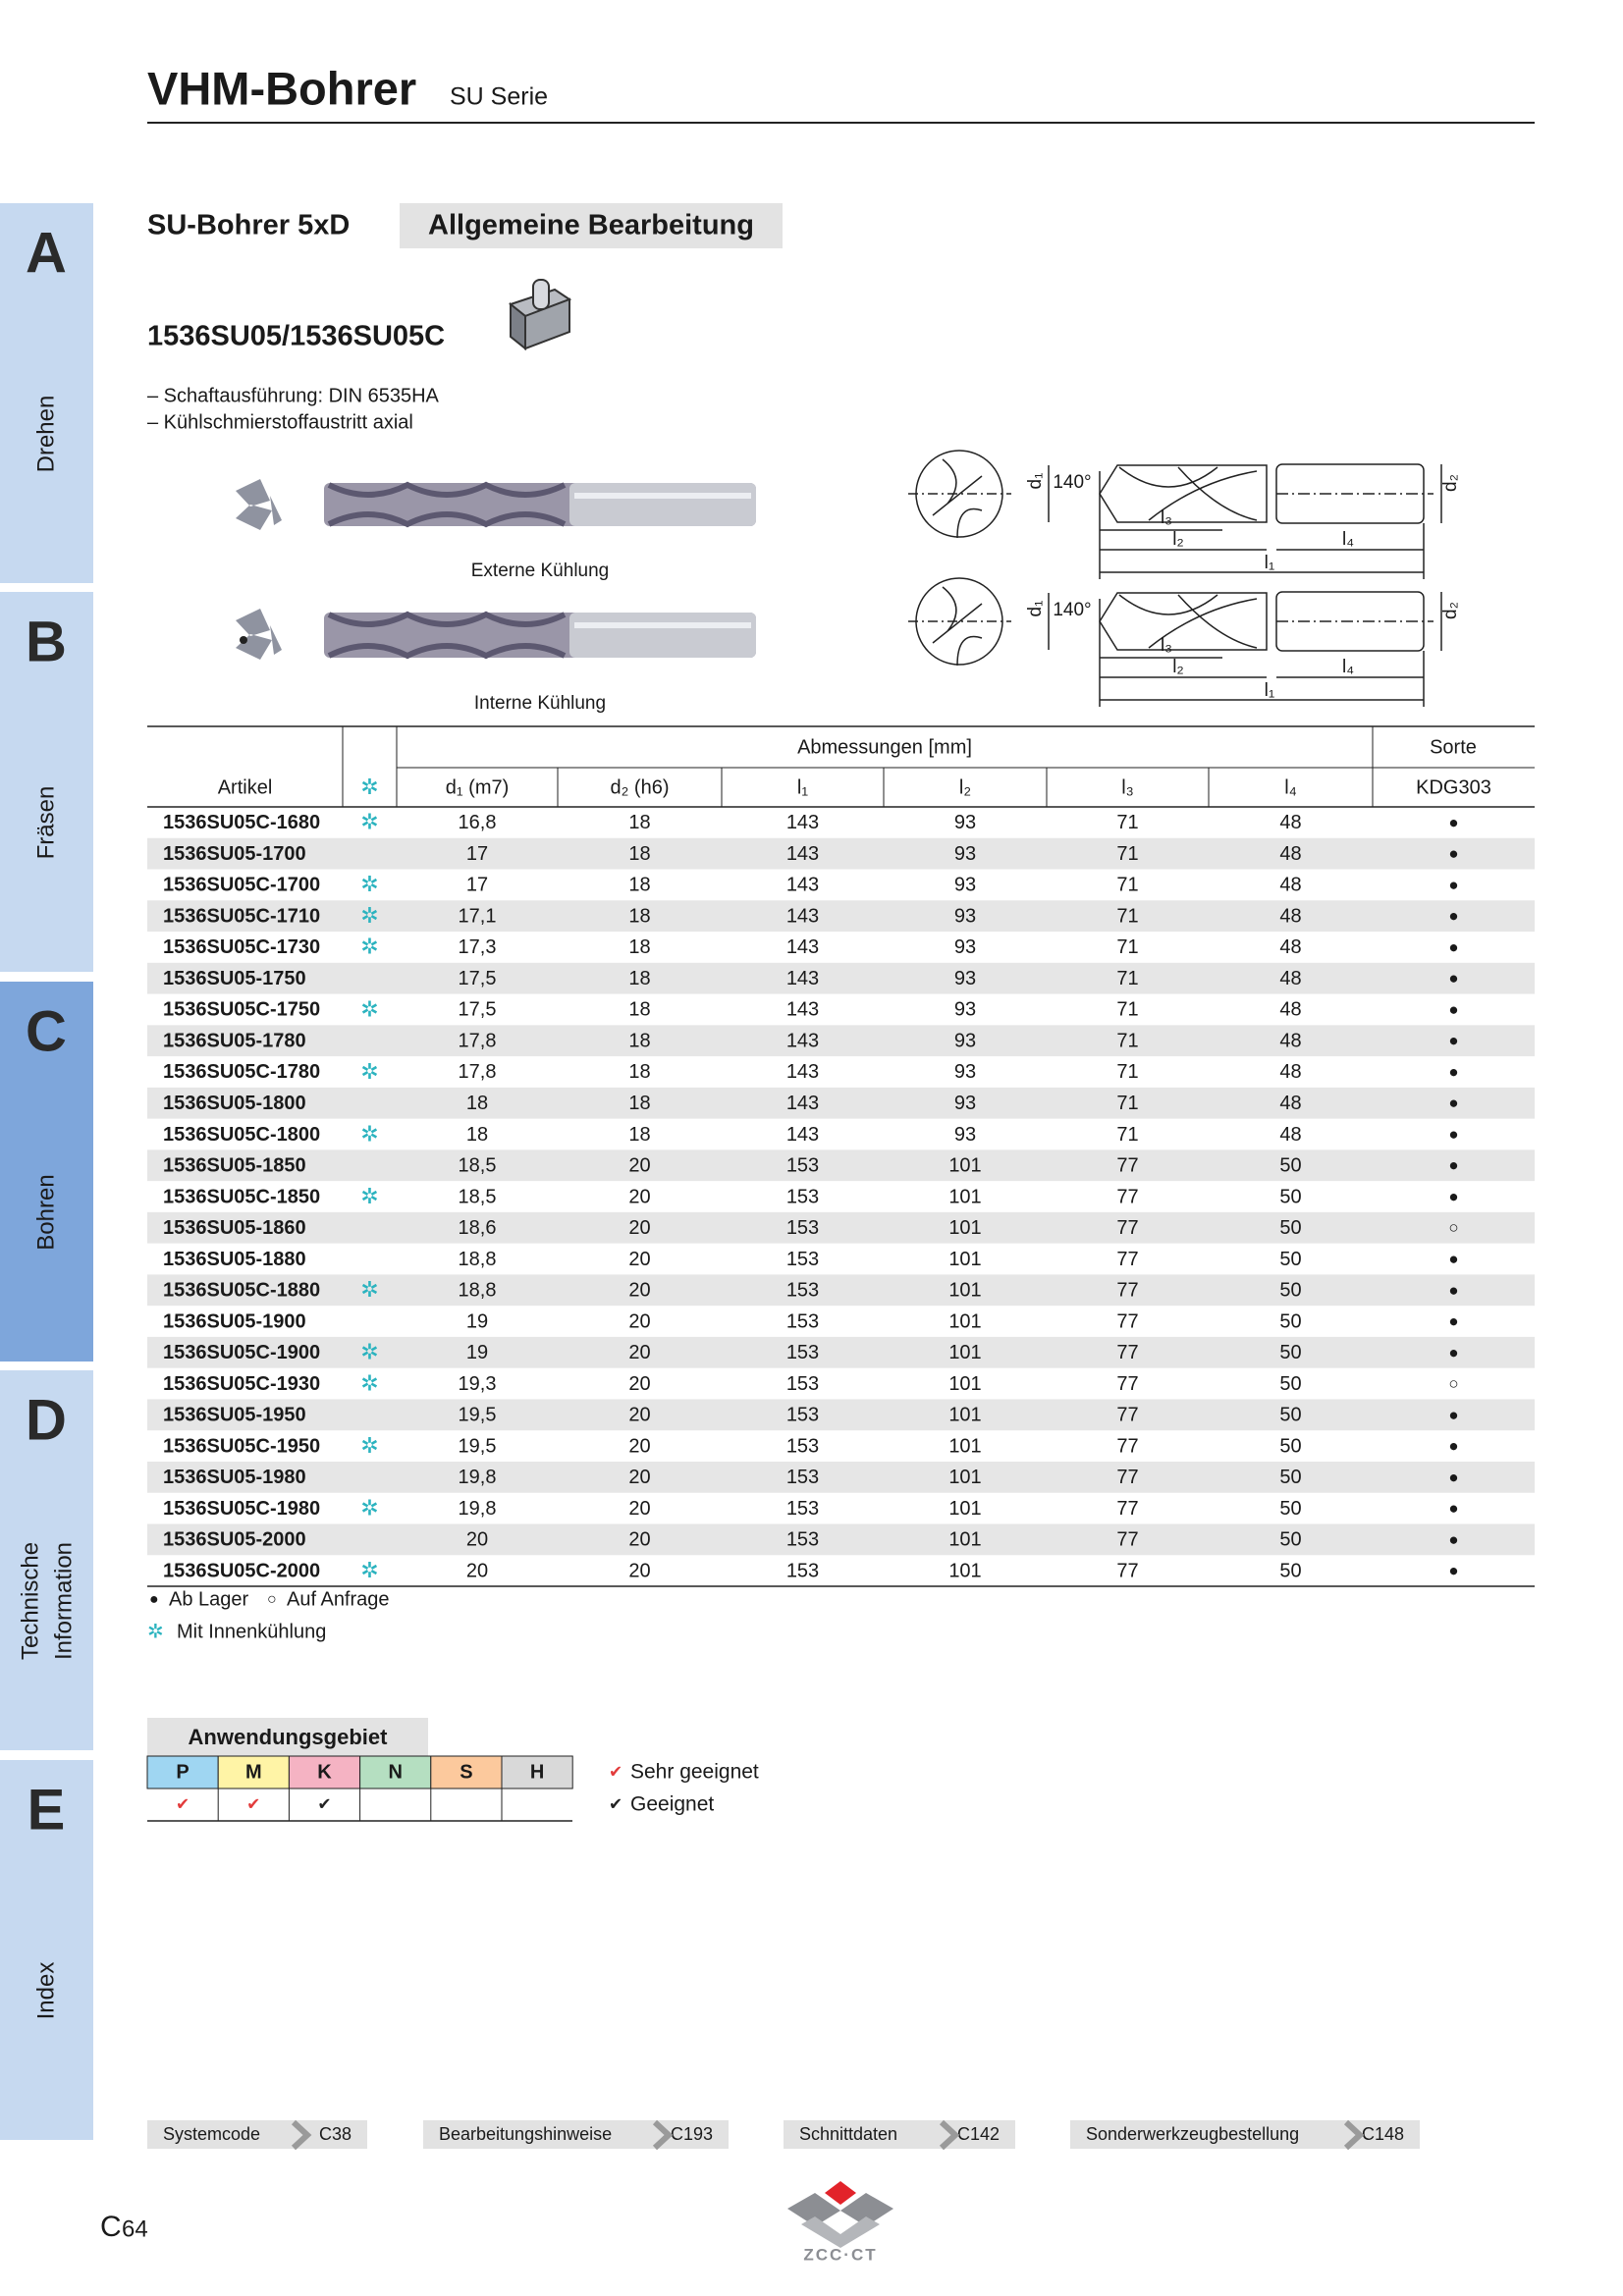 Image resolution: width=1623 pixels, height=2296 pixels. I want to click on article-code: 1536SU05-1800, so click(234, 1103).